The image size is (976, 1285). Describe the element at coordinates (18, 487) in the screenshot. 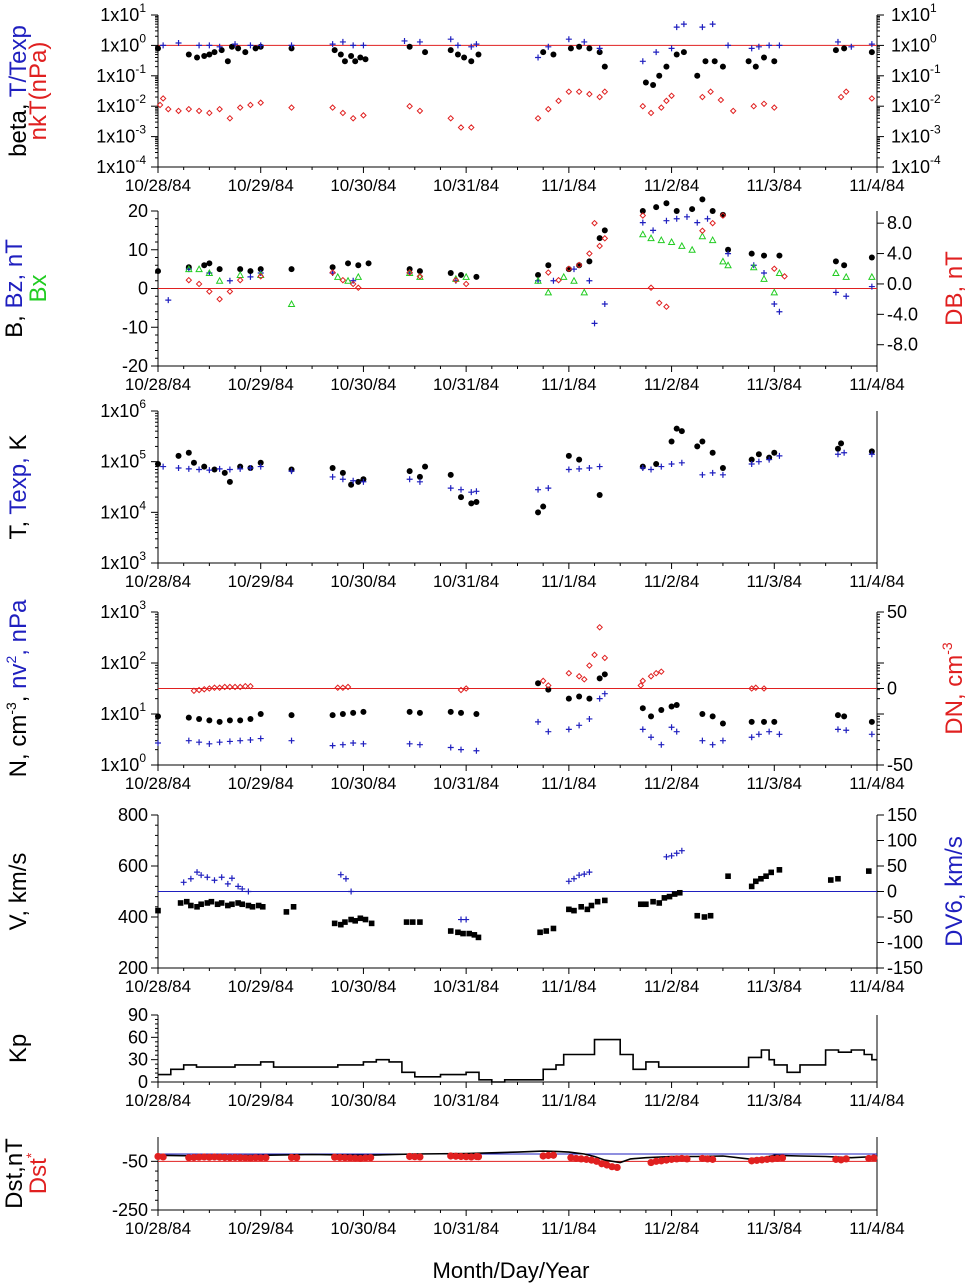

I see `y-axis-title: T, Texp, K` at that location.